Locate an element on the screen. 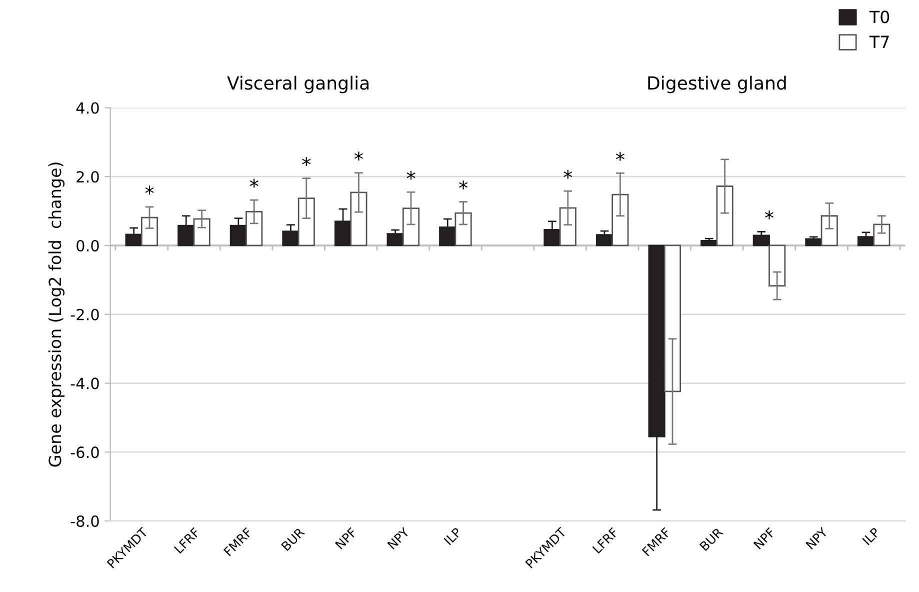 This screenshot has width=919, height=592. text: Digestive gland is located at coordinates (717, 85).